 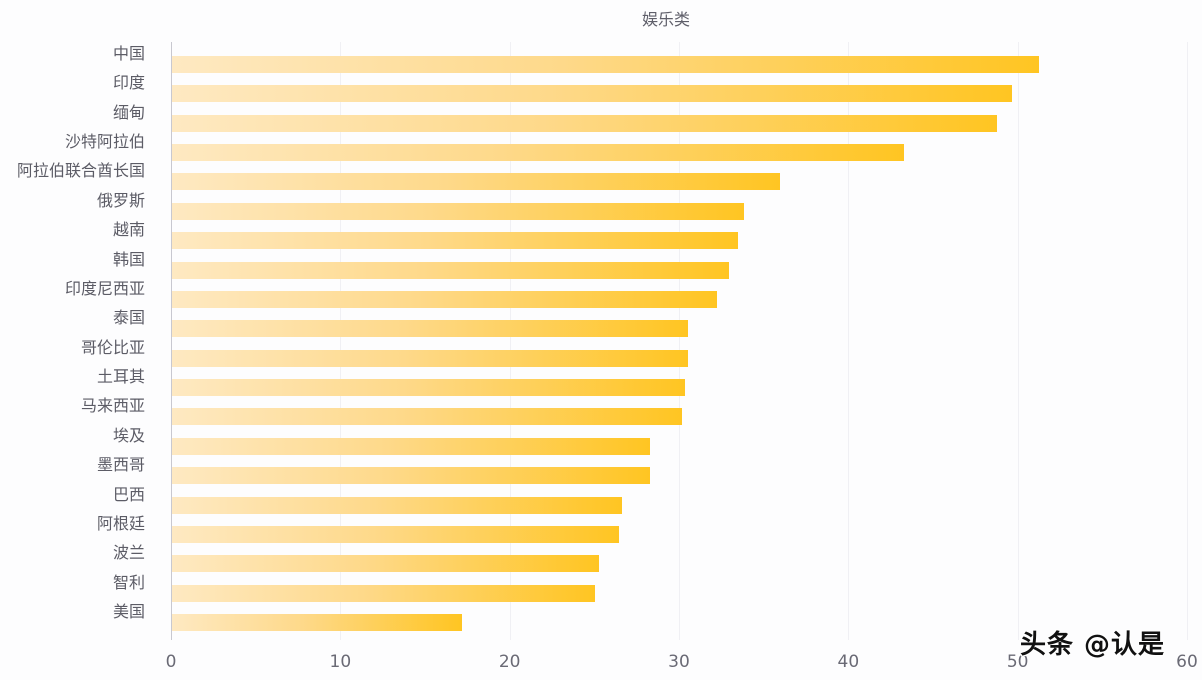 I want to click on y-category-label: 越南, so click(x=128, y=230).